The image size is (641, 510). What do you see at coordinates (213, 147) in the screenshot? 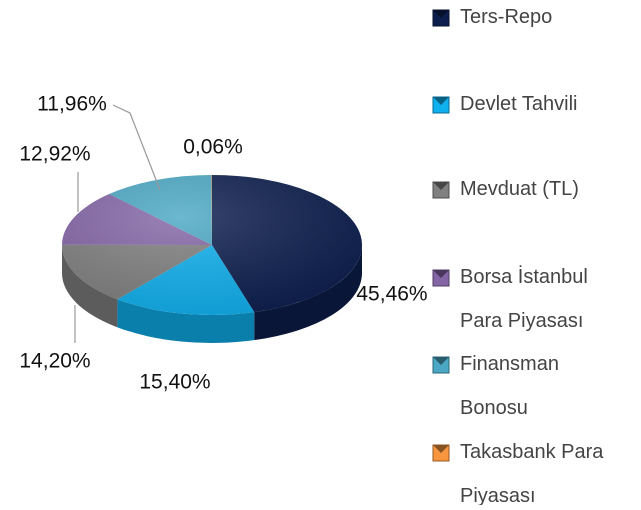
I see `data-label: 0,06%` at bounding box center [213, 147].